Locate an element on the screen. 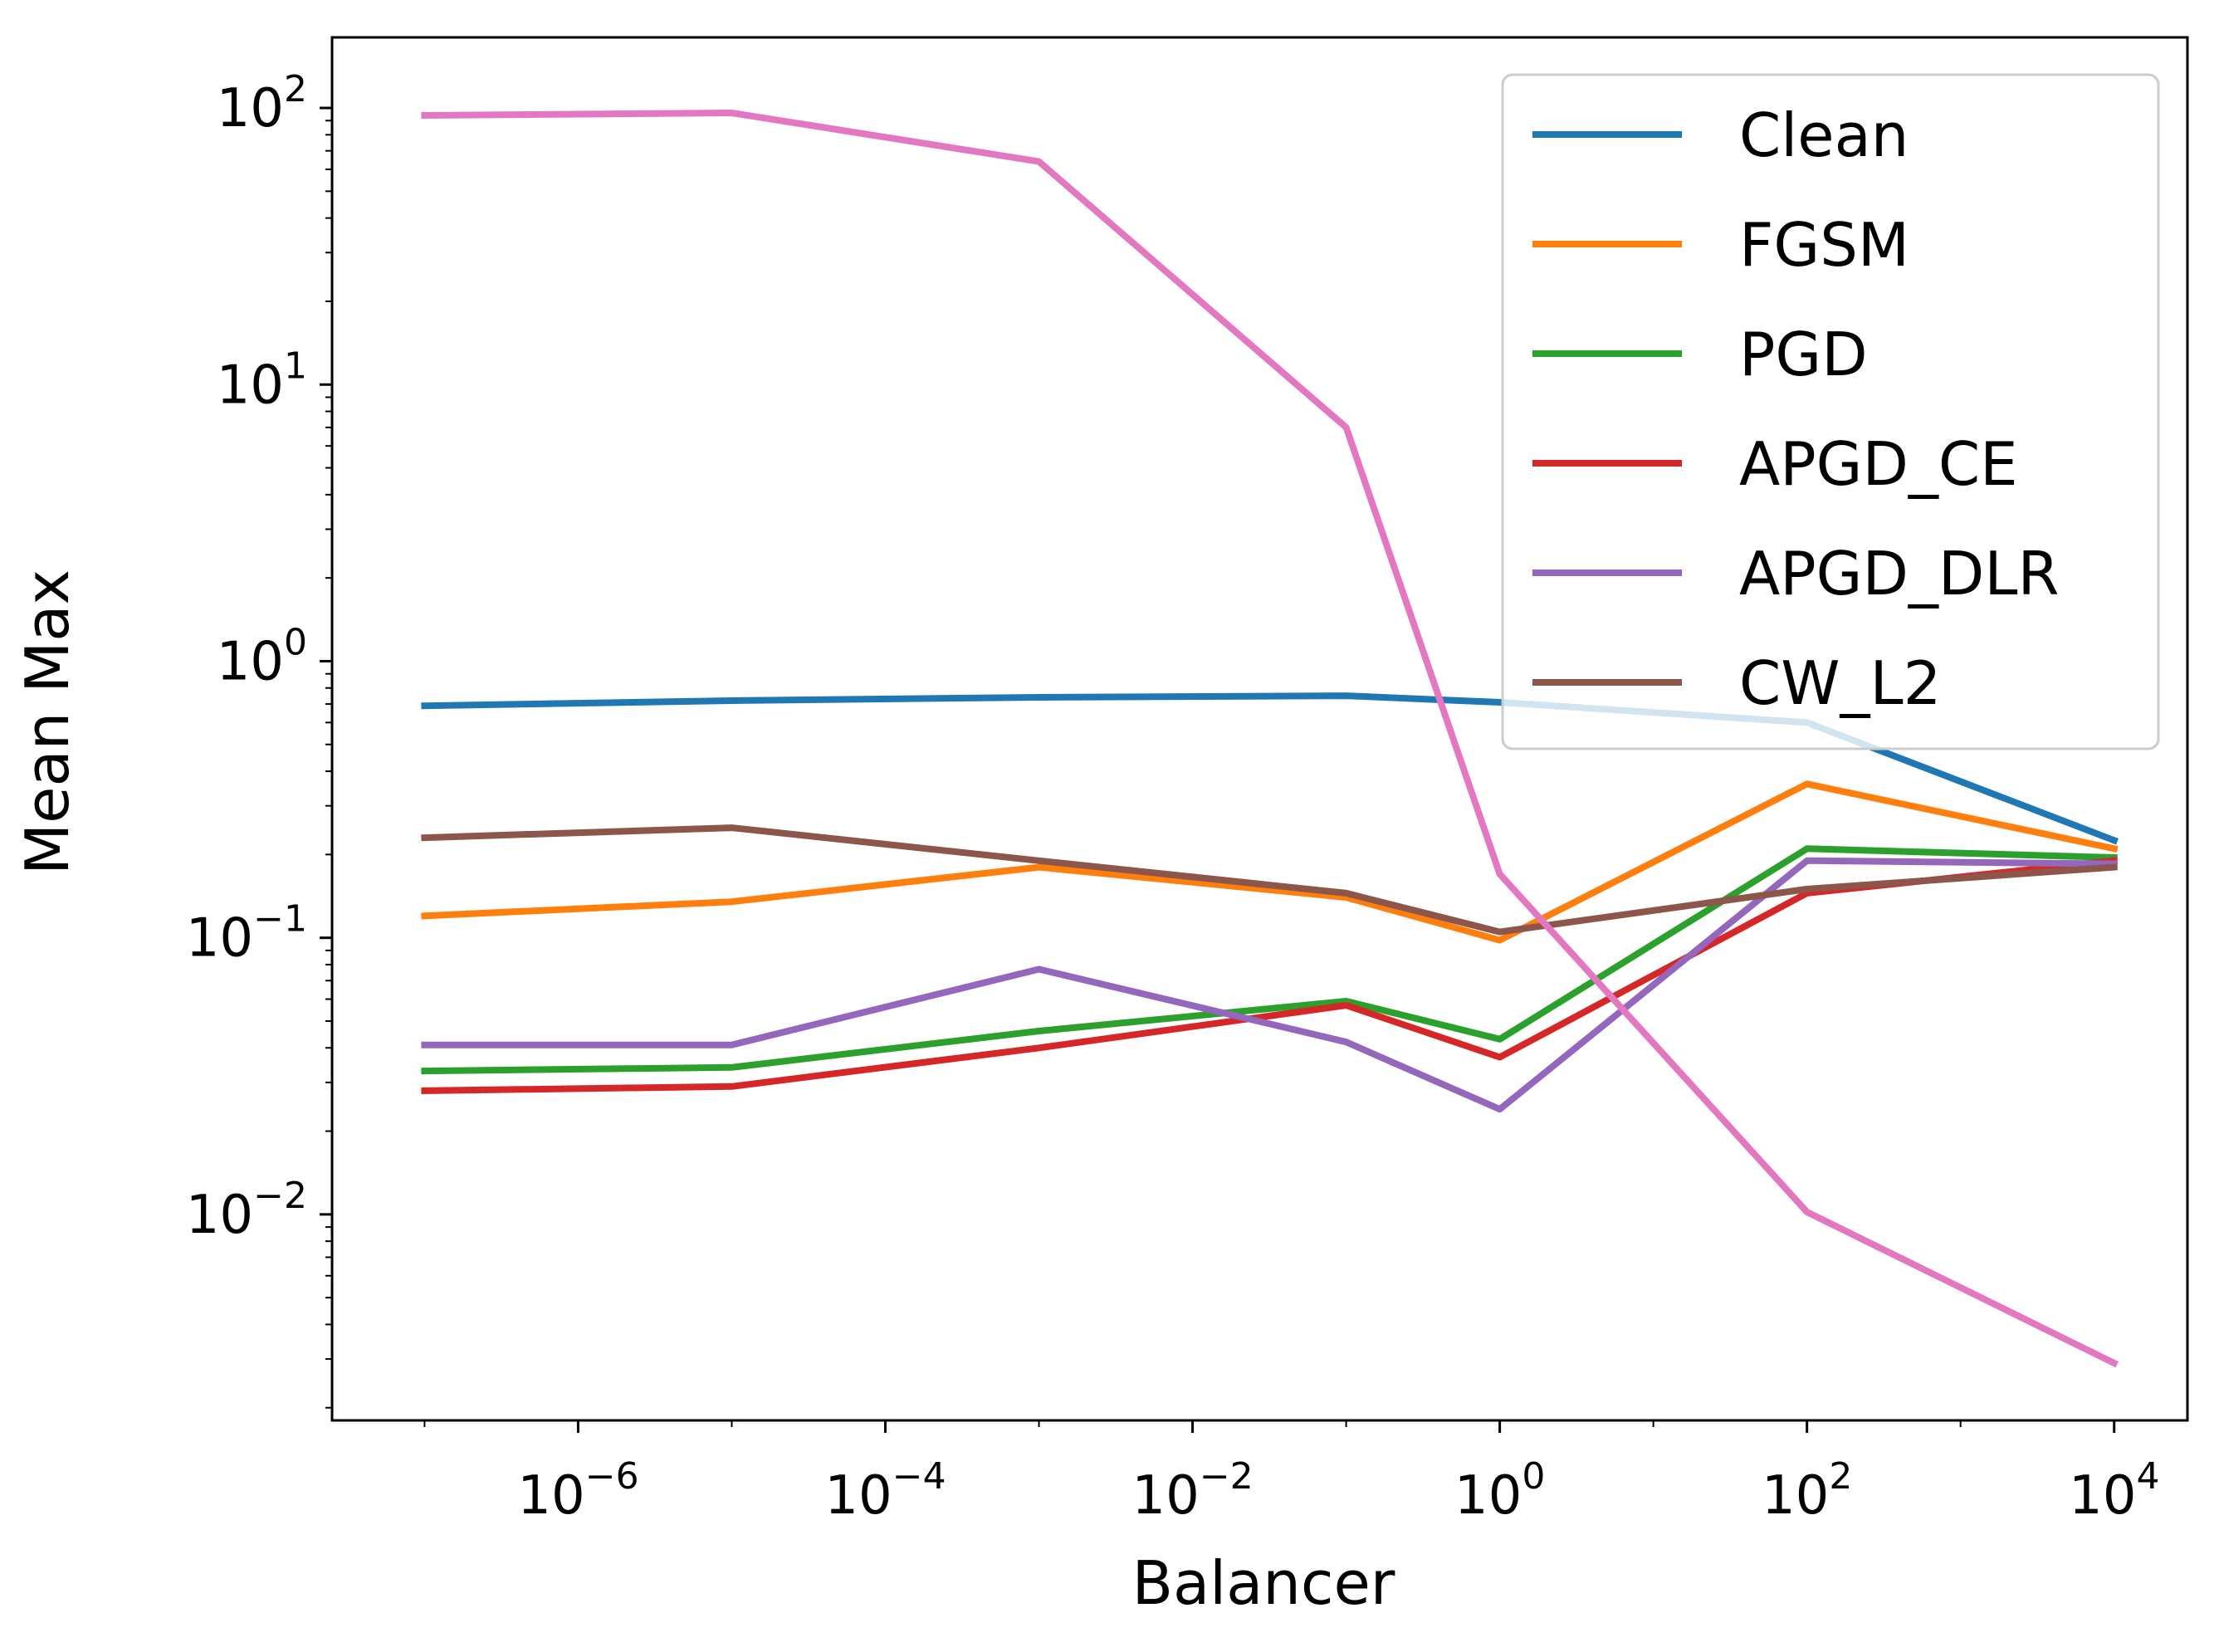  x-tick-label: 10⁴ is located at coordinates (2114, 1491).